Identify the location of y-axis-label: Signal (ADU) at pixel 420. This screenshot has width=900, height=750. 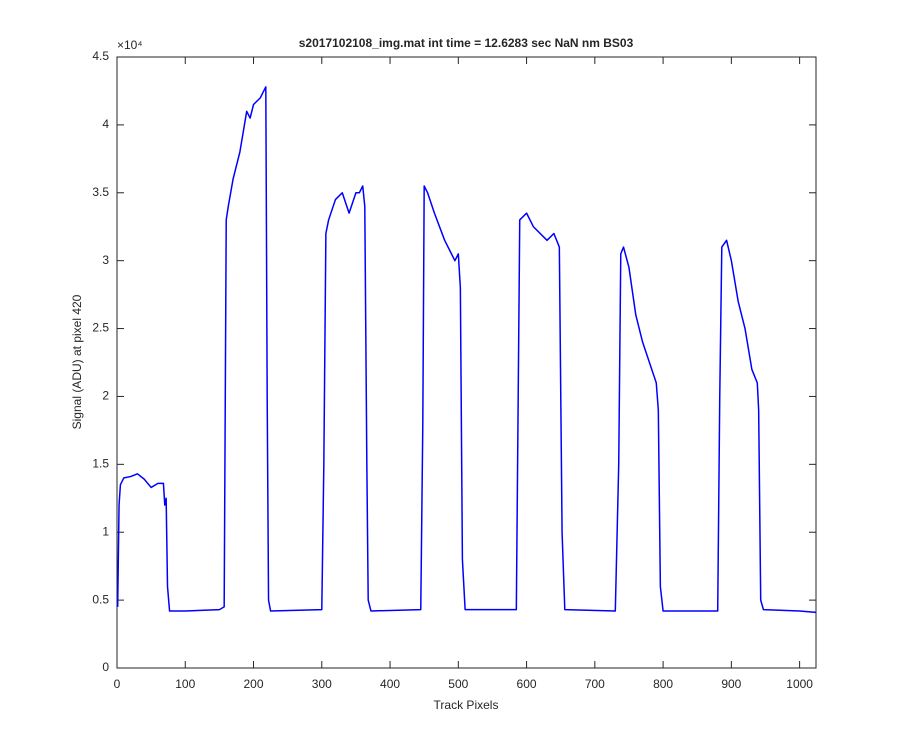
(77, 361).